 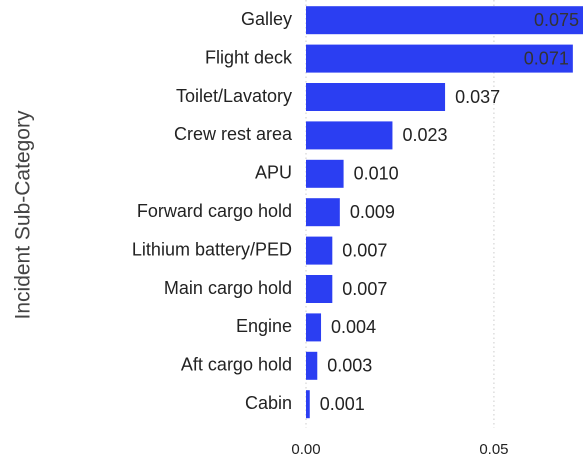 What do you see at coordinates (342, 404) in the screenshot?
I see `value-label: 0.001` at bounding box center [342, 404].